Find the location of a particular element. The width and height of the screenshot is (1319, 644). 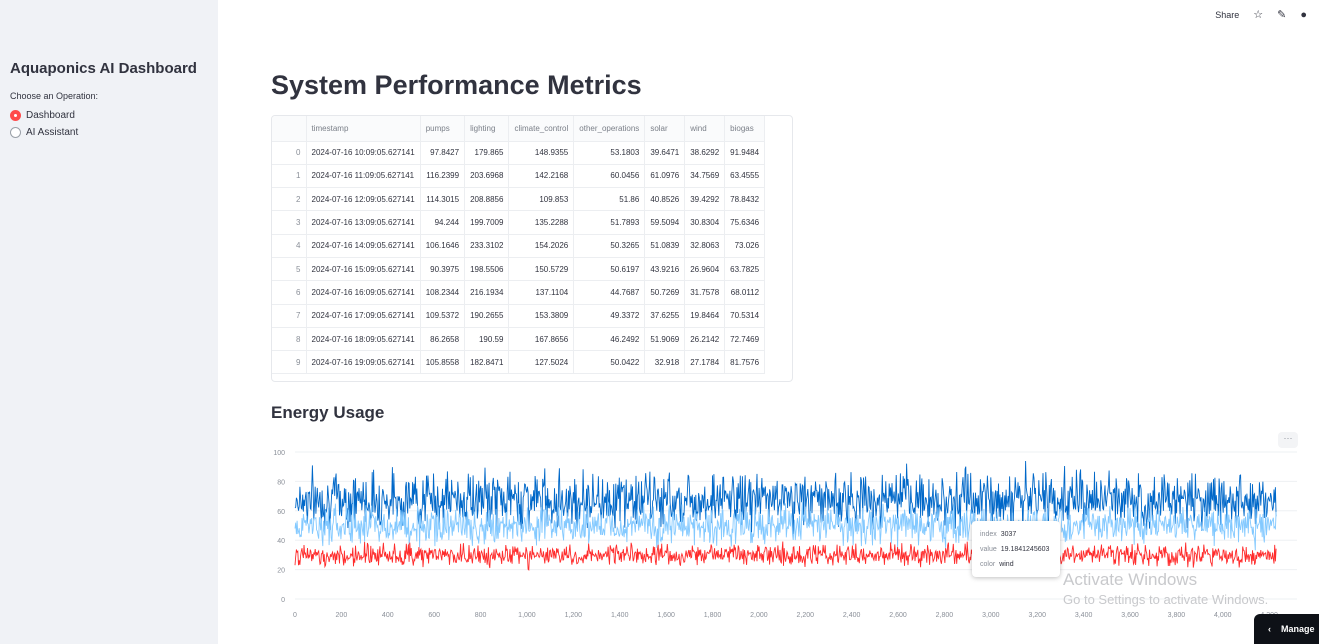

column-header: lighting is located at coordinates (487, 129).